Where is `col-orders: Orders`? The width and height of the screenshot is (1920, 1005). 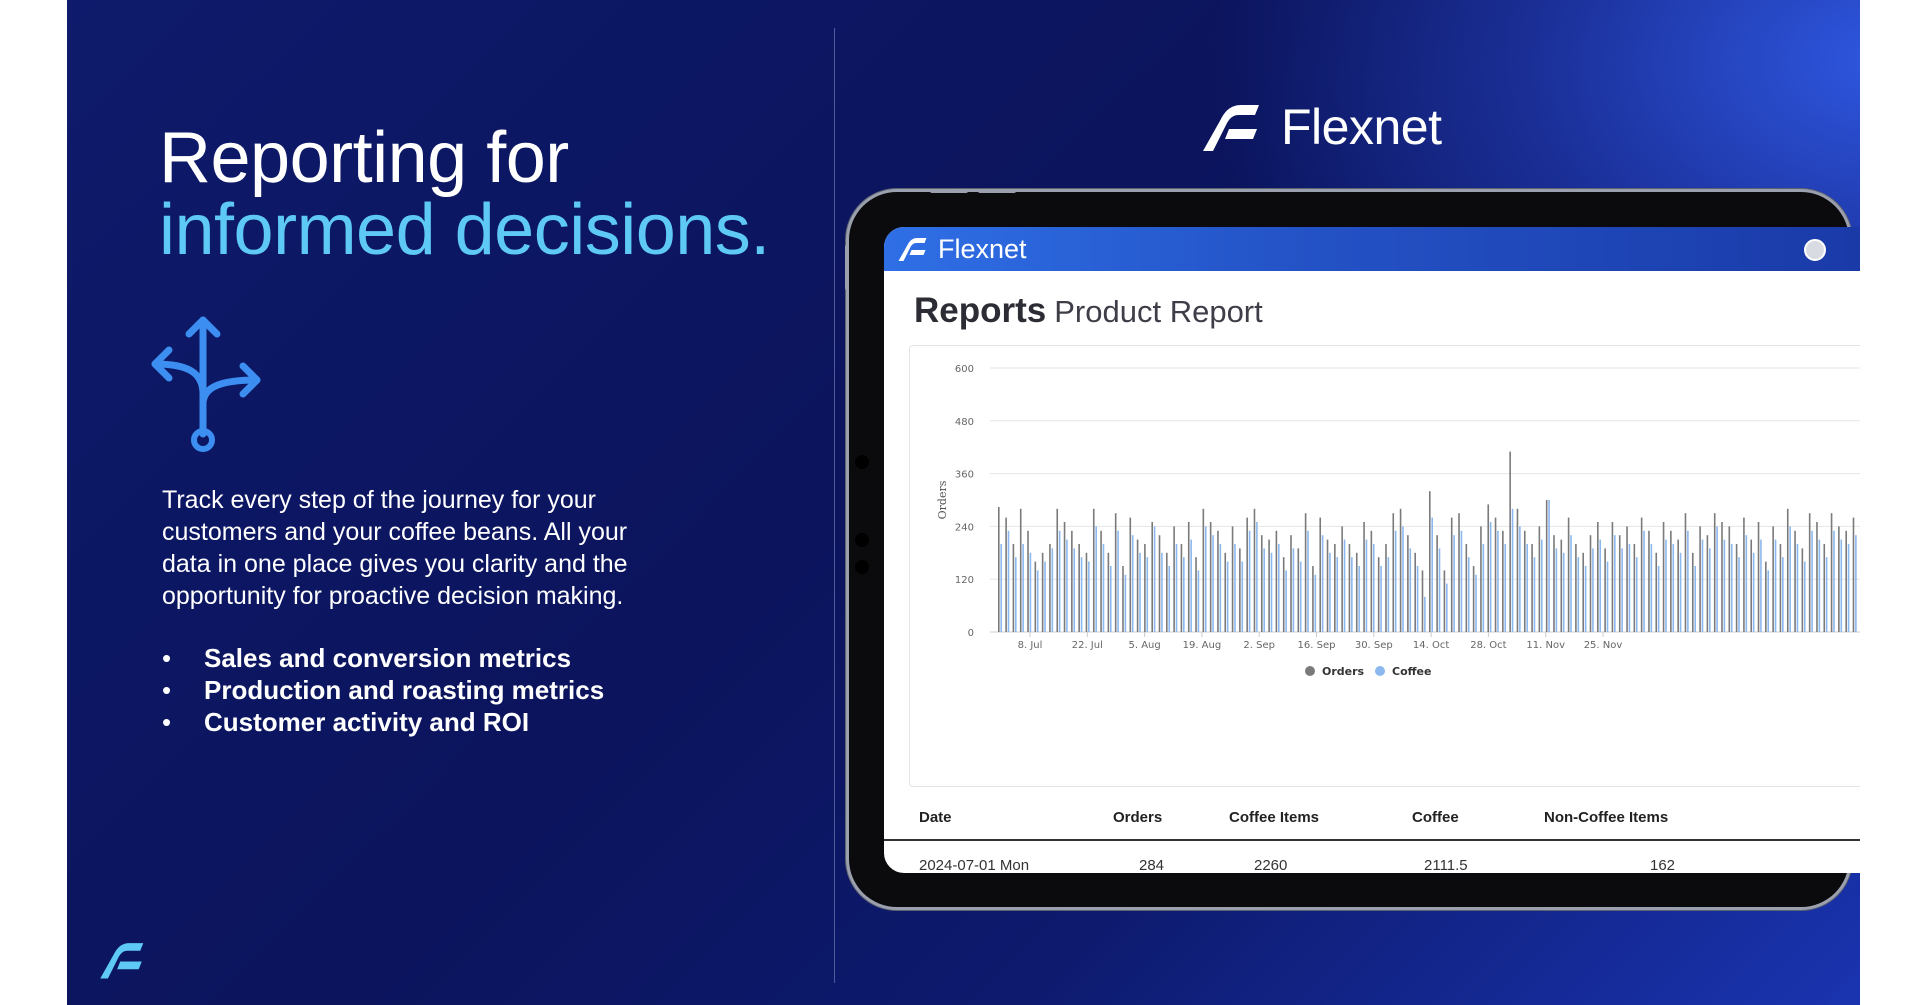 col-orders: Orders is located at coordinates (1138, 817).